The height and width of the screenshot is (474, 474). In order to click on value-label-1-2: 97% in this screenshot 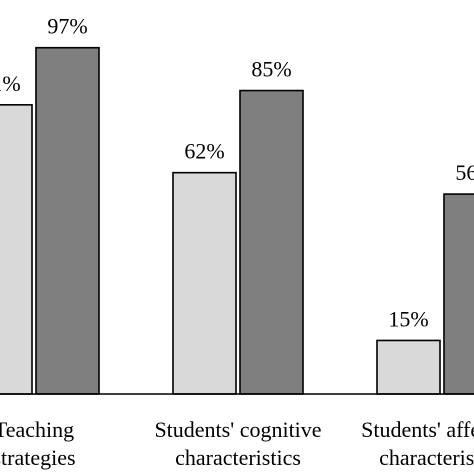, I will do `click(67, 26)`.